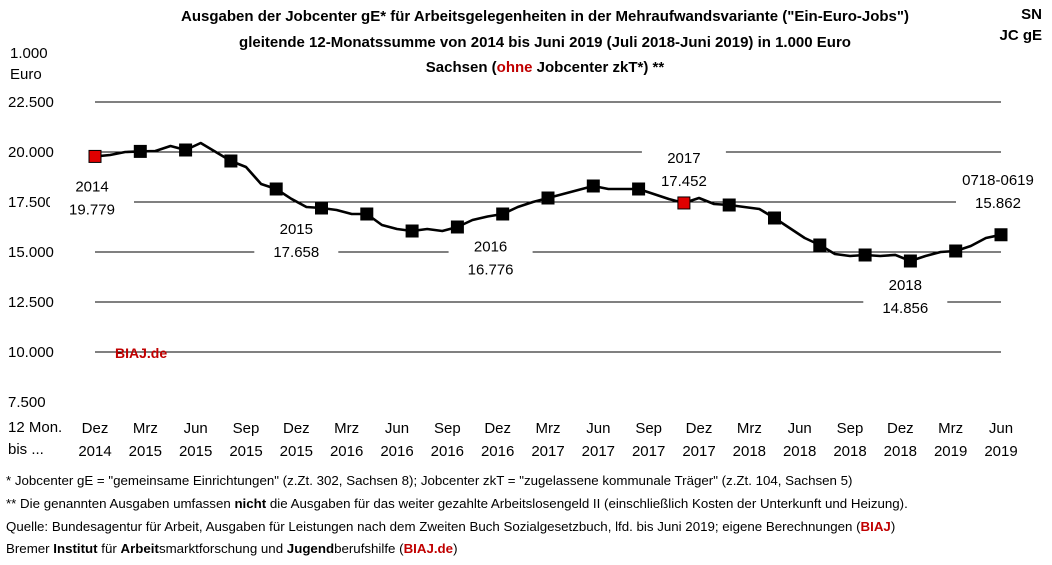 The width and height of the screenshot is (1052, 565). I want to click on x-tick-year: 2014, so click(94, 451).